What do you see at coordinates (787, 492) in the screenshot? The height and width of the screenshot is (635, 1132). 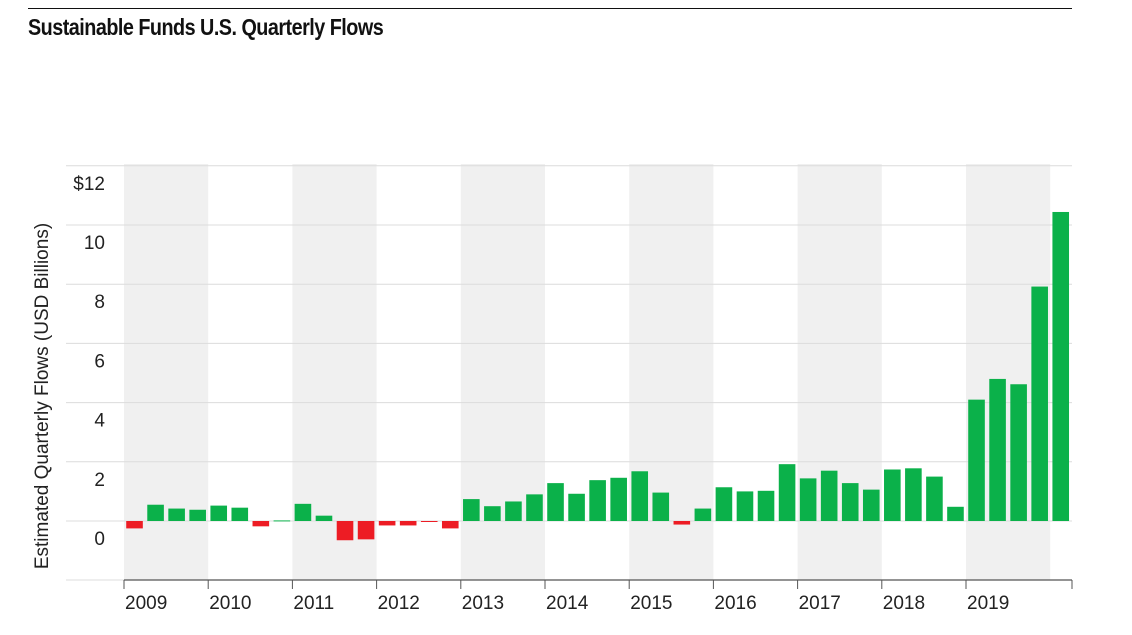 I see `bar-2016-Q4` at bounding box center [787, 492].